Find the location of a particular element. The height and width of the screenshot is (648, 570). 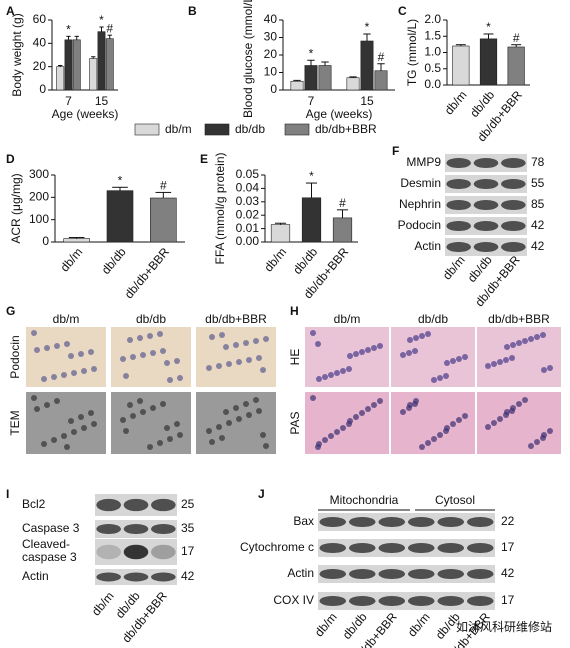

legend-label: db/db is located at coordinates (250, 129).